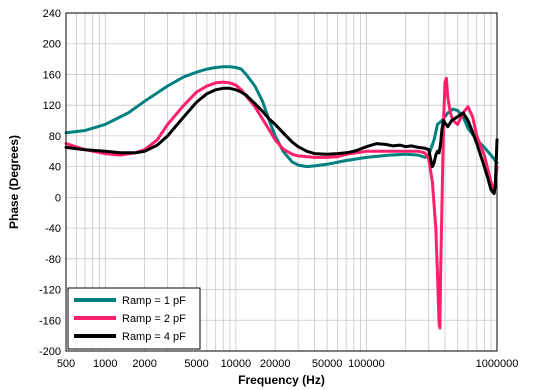 The height and width of the screenshot is (390, 533). What do you see at coordinates (50, 321) in the screenshot?
I see `y-tick-label: -160` at bounding box center [50, 321].